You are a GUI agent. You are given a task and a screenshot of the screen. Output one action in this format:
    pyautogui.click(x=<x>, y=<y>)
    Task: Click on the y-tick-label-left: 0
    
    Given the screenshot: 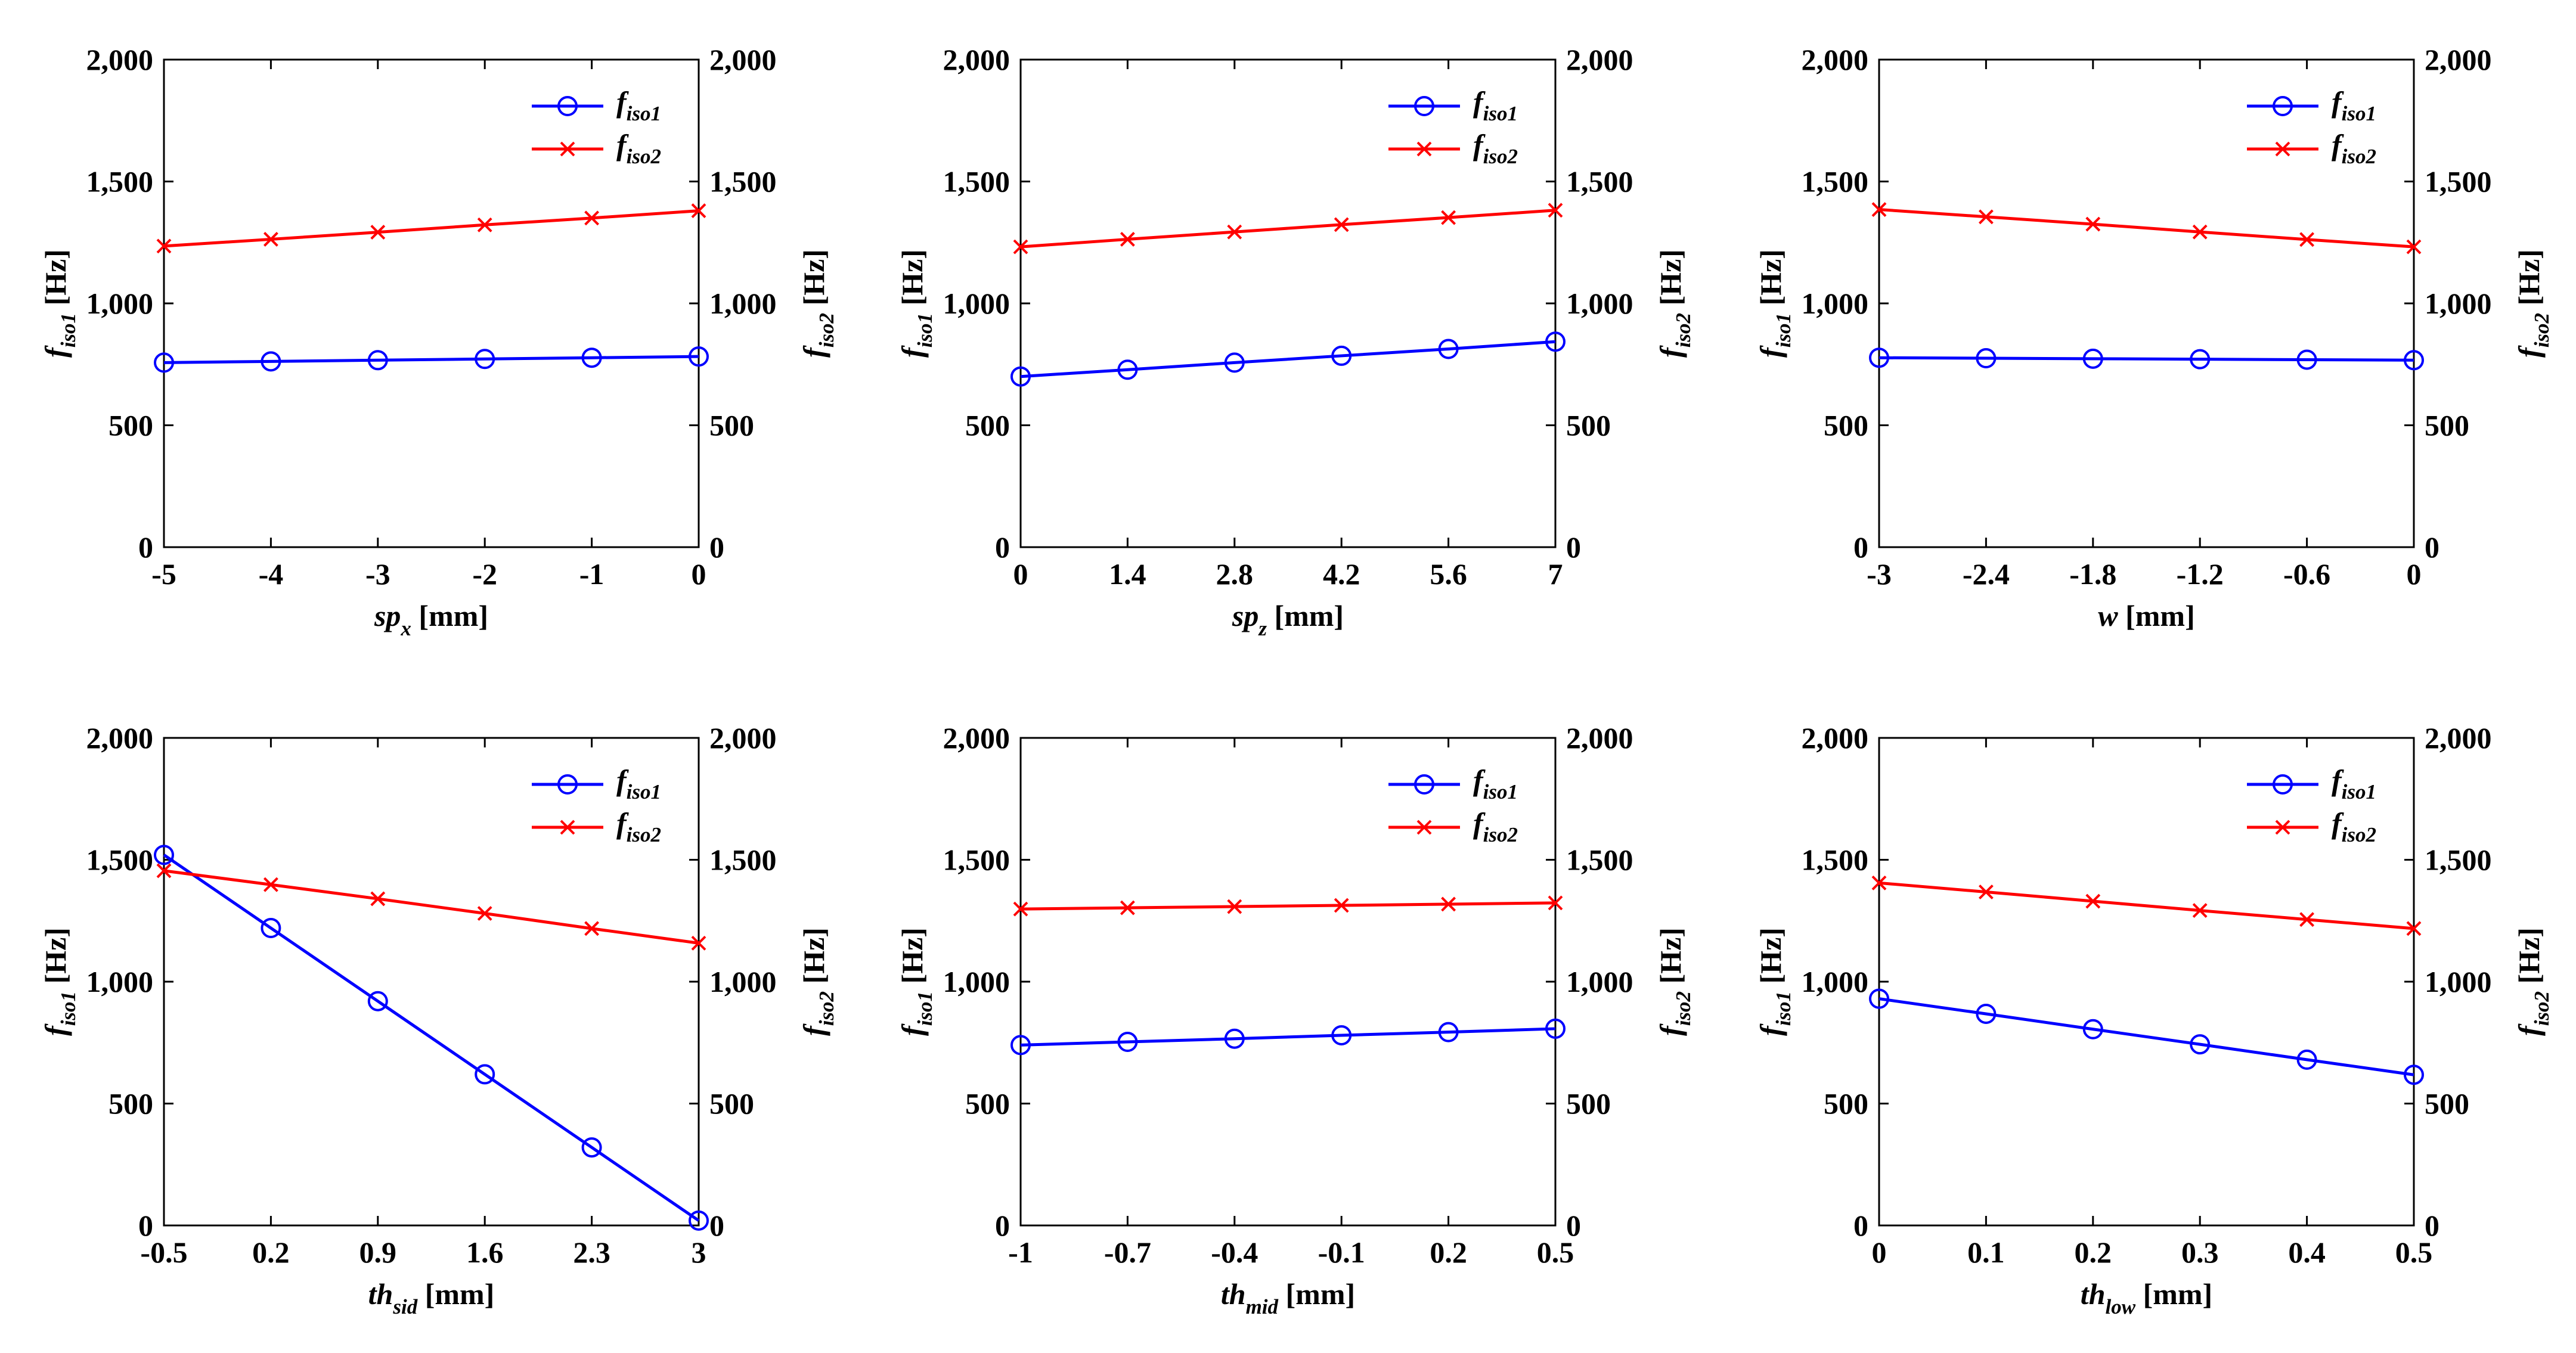 What is the action you would take?
    pyautogui.click(x=145, y=547)
    